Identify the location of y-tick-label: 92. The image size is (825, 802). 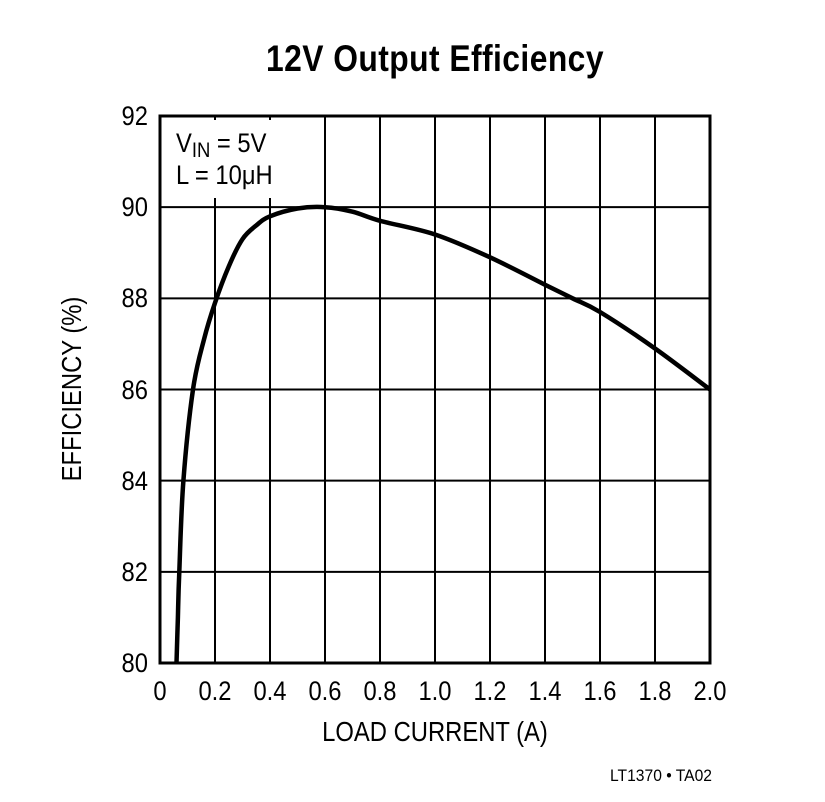
(134, 116).